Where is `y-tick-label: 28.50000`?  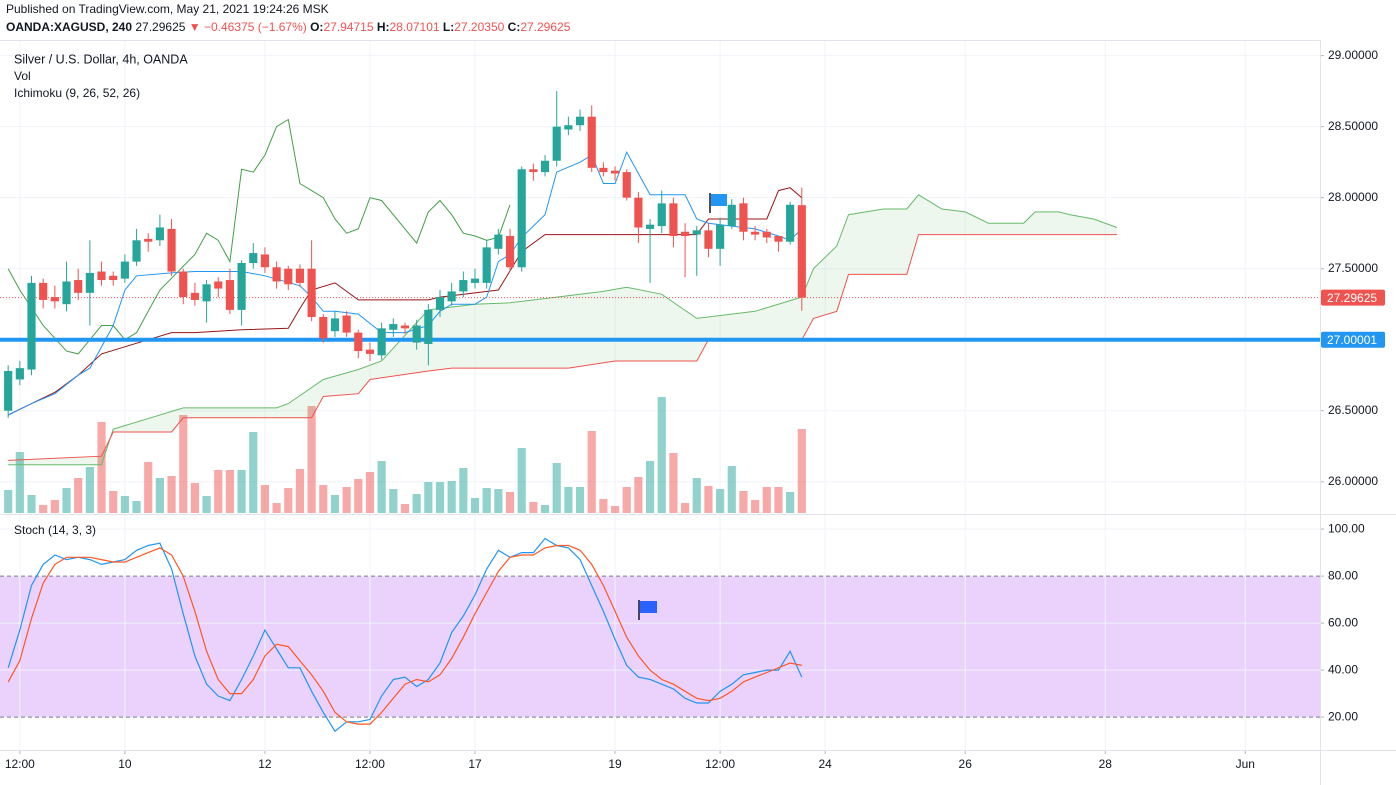
y-tick-label: 28.50000 is located at coordinates (1353, 126).